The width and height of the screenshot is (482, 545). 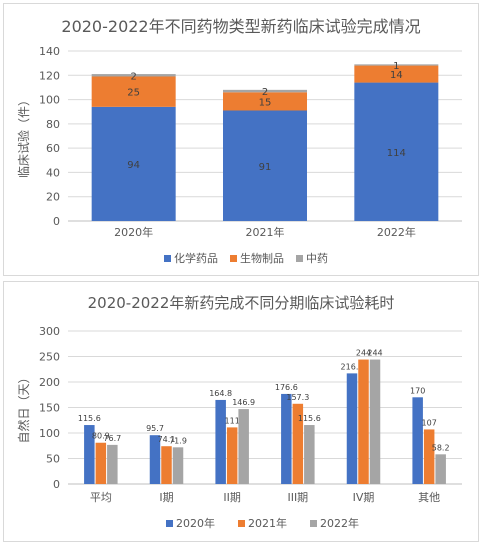 What do you see at coordinates (232, 420) in the screenshot?
I see `data-label: 111` at bounding box center [232, 420].